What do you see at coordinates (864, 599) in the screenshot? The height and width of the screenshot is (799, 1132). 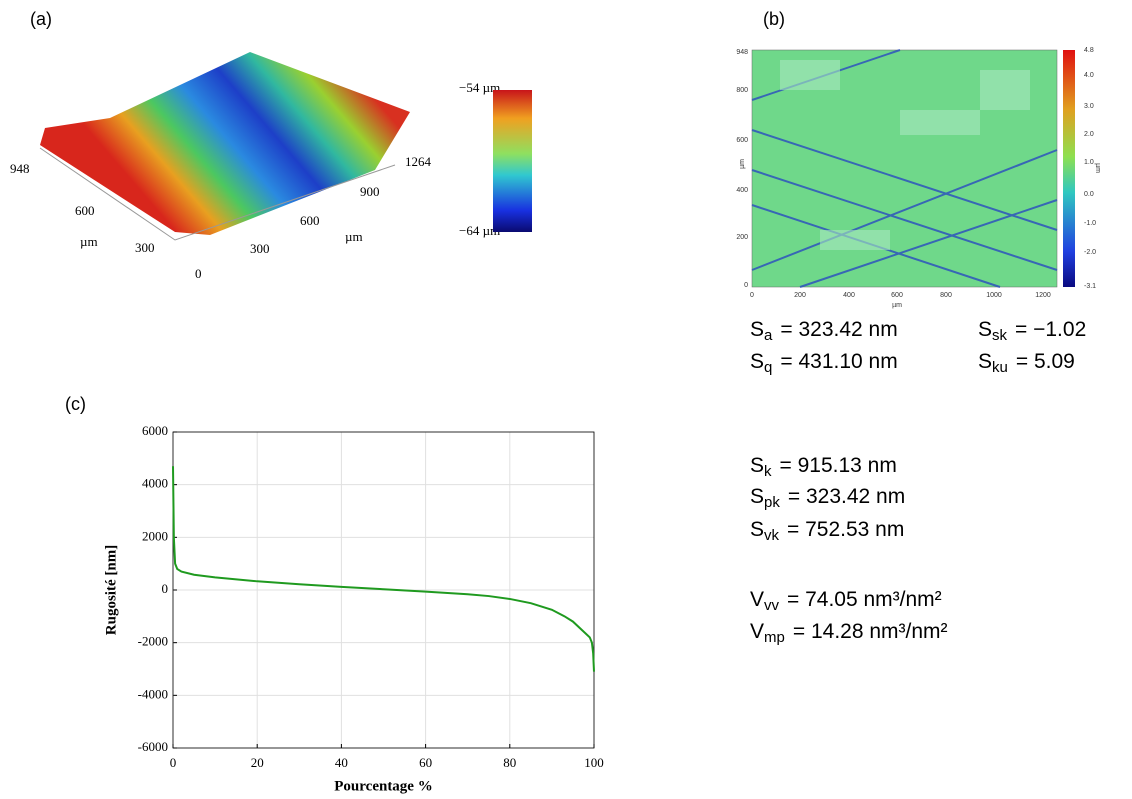 I see `value-text: = 74.05 nm³/nm²` at bounding box center [864, 599].